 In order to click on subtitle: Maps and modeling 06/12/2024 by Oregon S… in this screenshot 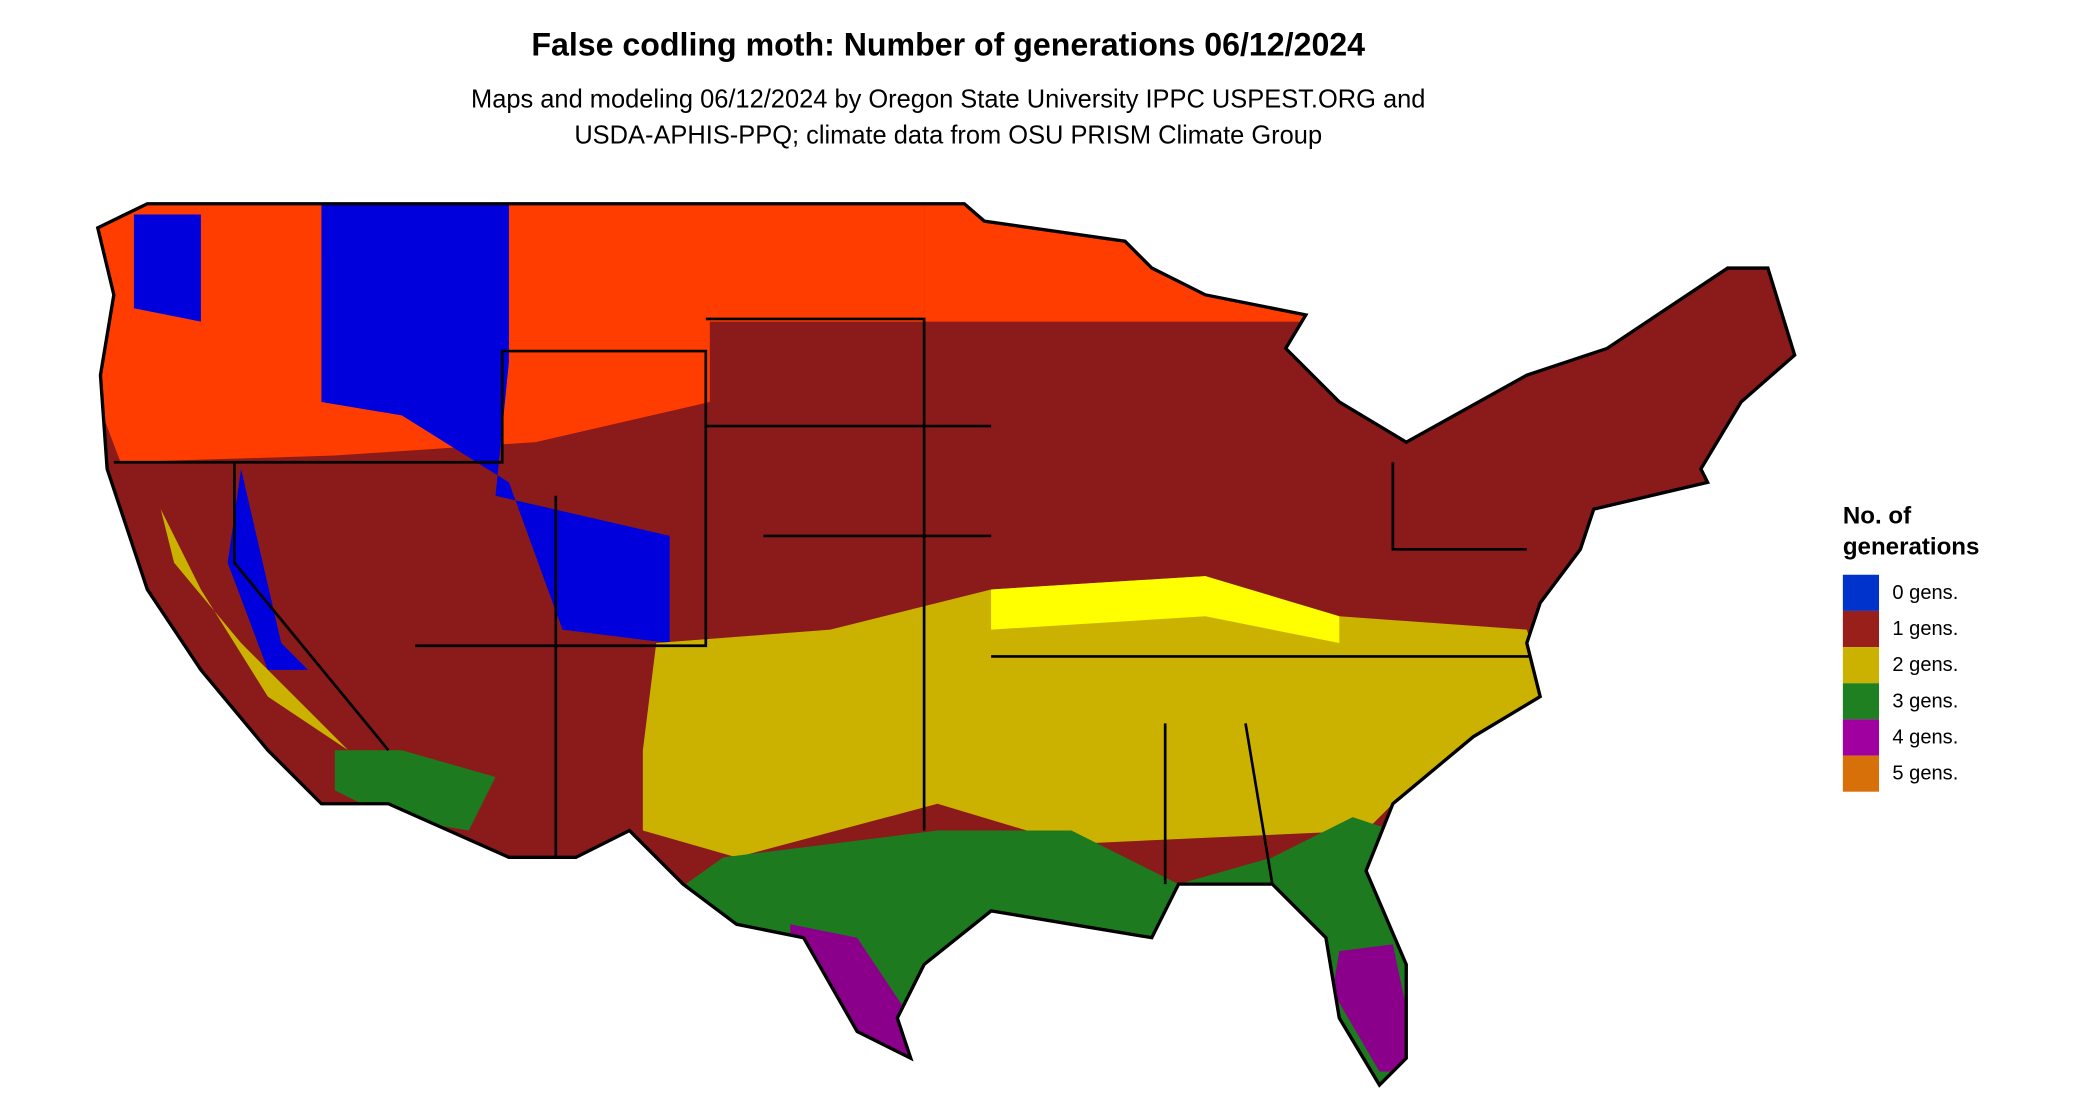, I will do `click(948, 99)`.